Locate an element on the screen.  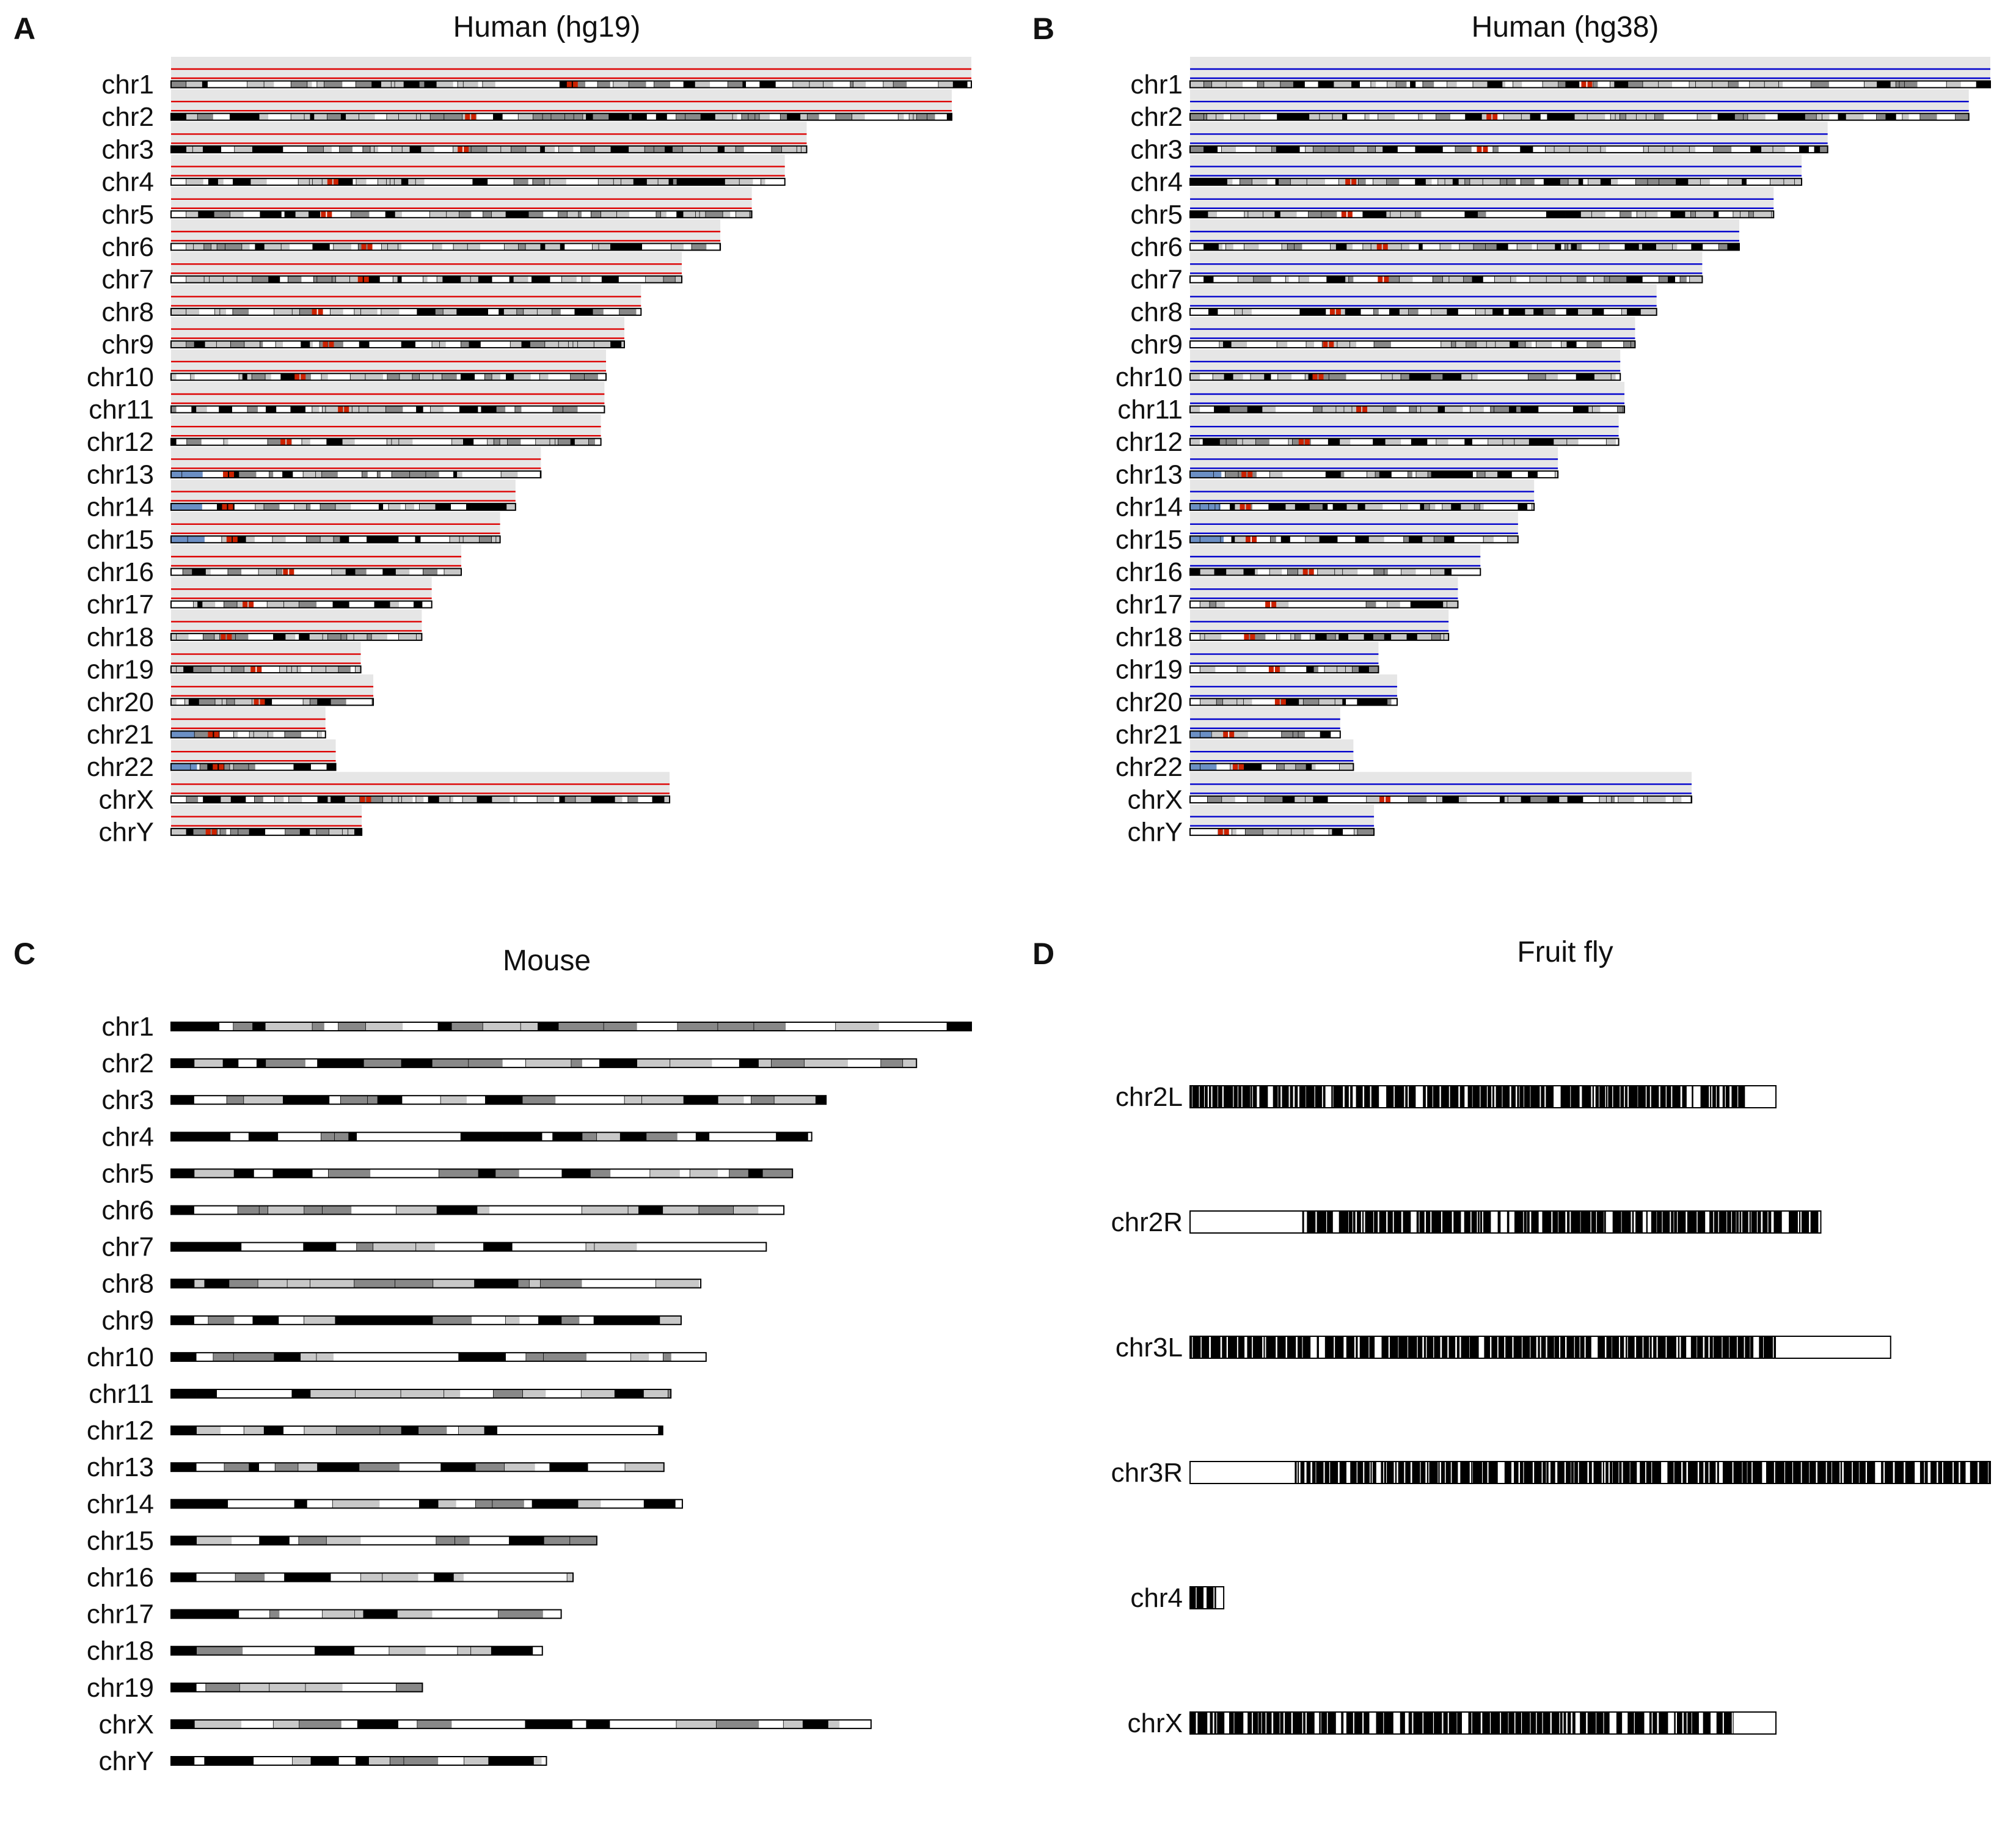
chromosome-chr14: chr14 is located at coordinates (385, 1504).